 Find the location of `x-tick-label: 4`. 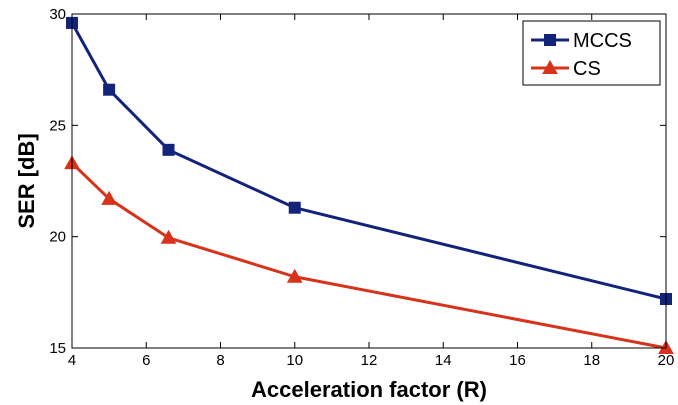

x-tick-label: 4 is located at coordinates (72, 360).